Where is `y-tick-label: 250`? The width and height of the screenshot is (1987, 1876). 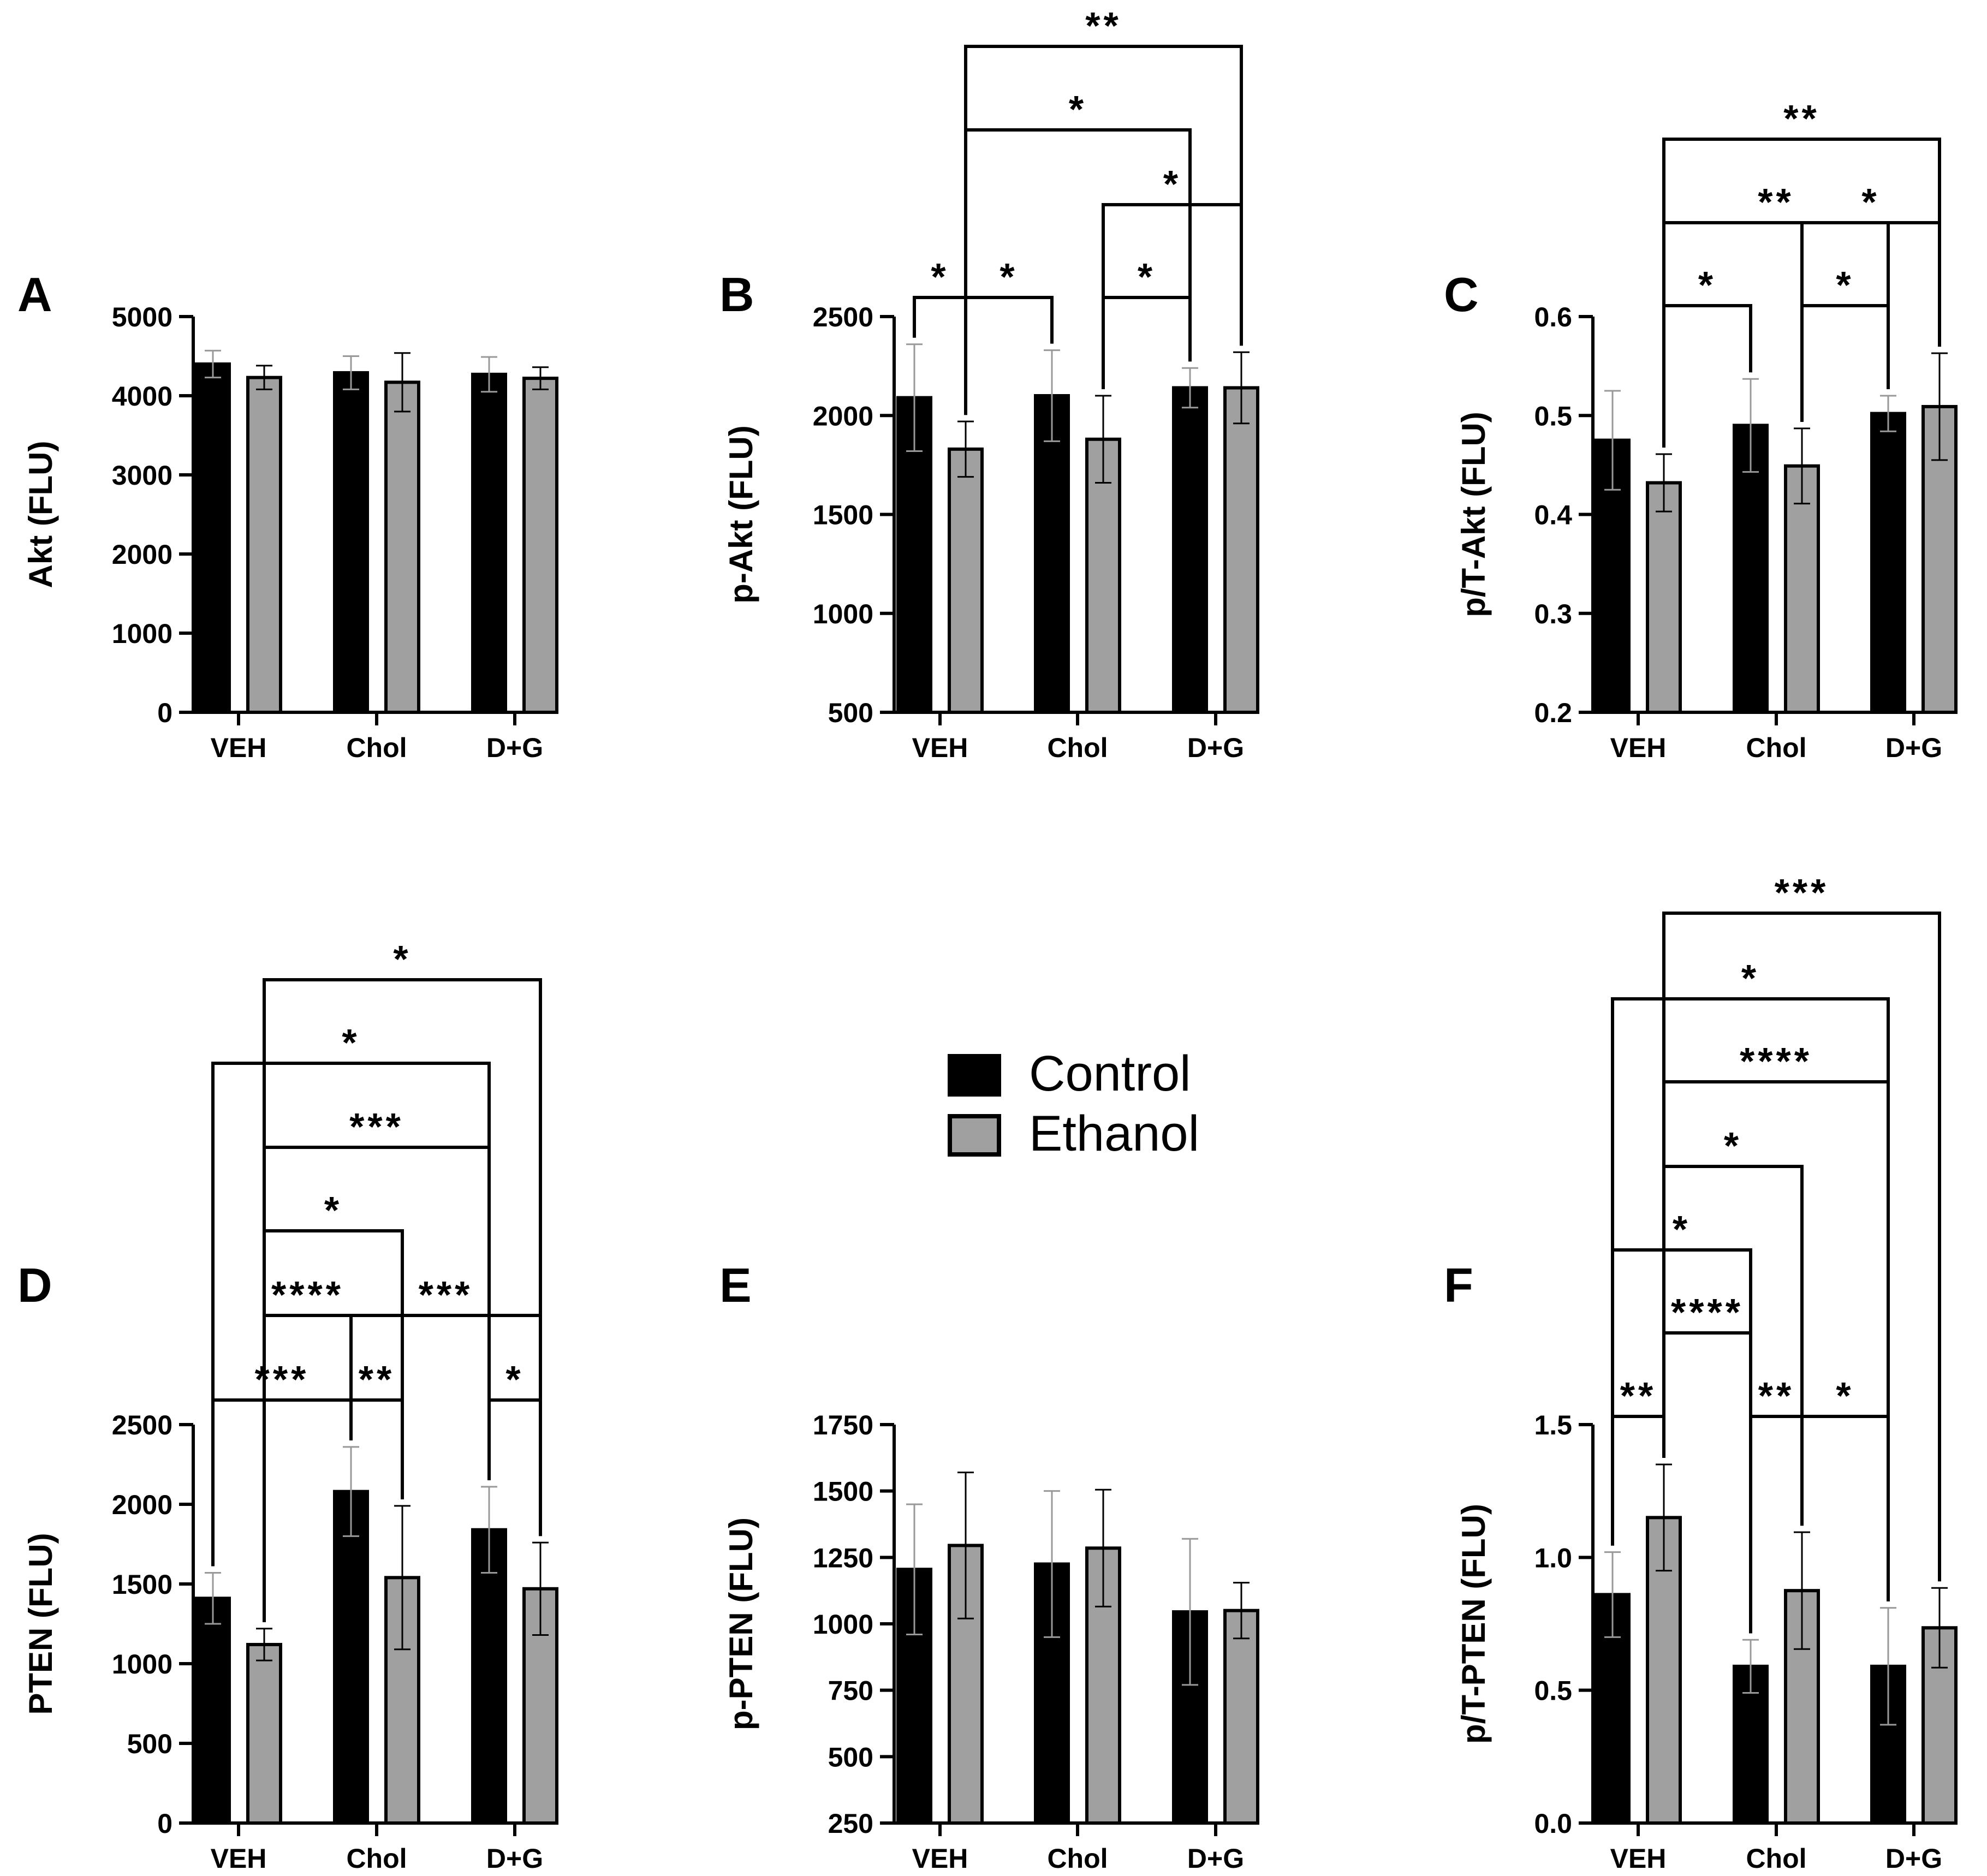 y-tick-label: 250 is located at coordinates (850, 1823).